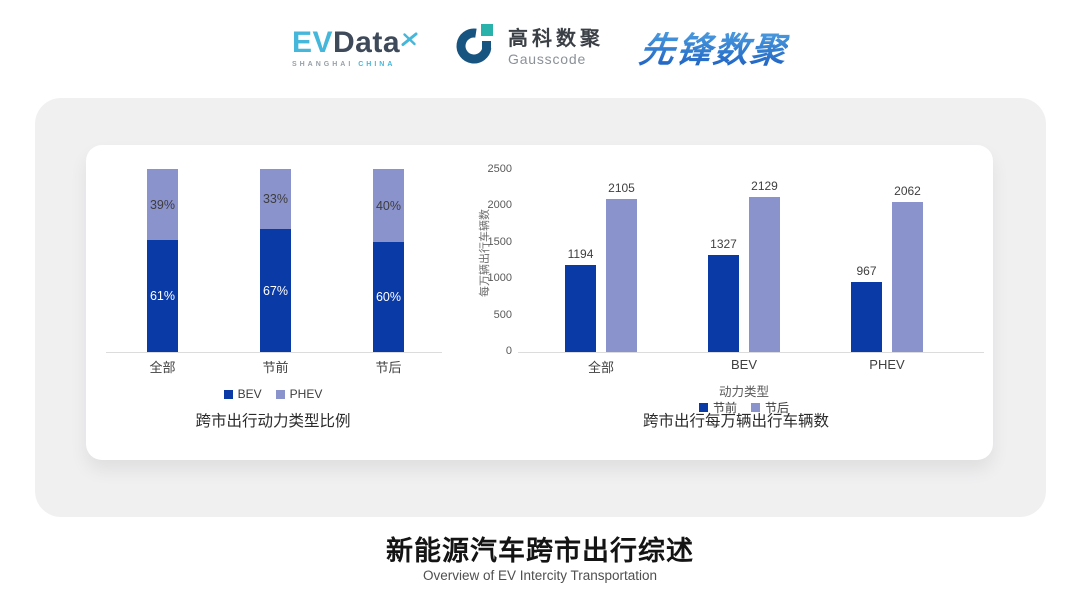 The height and width of the screenshot is (608, 1080). What do you see at coordinates (273, 421) in the screenshot?
I see `chart-title: 跨市出行动力类型比例` at bounding box center [273, 421].